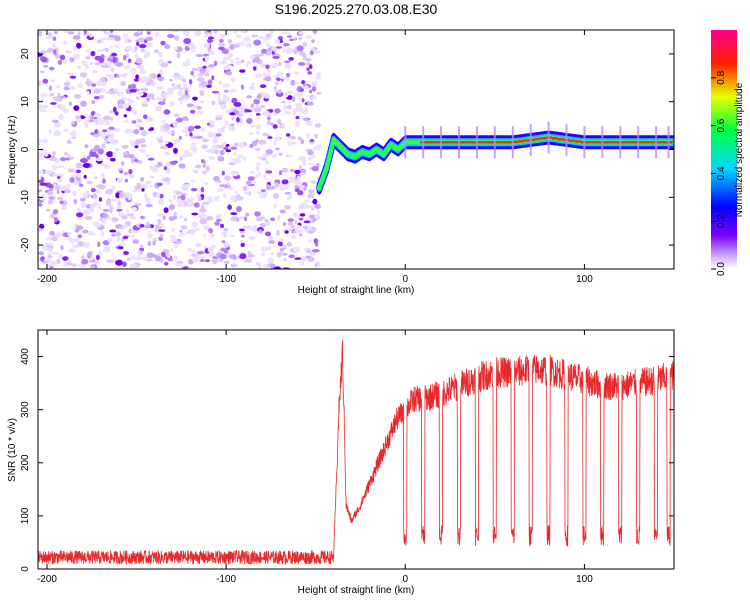 This screenshot has width=750, height=600. Describe the element at coordinates (495, 158) in the screenshot. I see `frequency-ridge` at that location.